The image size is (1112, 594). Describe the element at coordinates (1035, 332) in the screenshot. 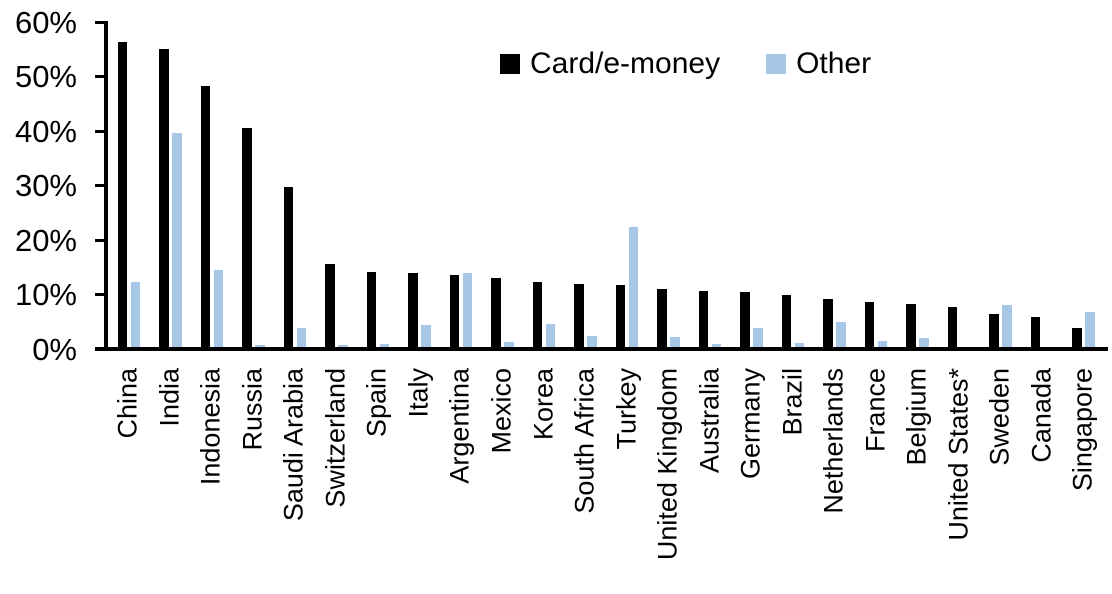

I see `bar-card-e-money-canada` at that location.